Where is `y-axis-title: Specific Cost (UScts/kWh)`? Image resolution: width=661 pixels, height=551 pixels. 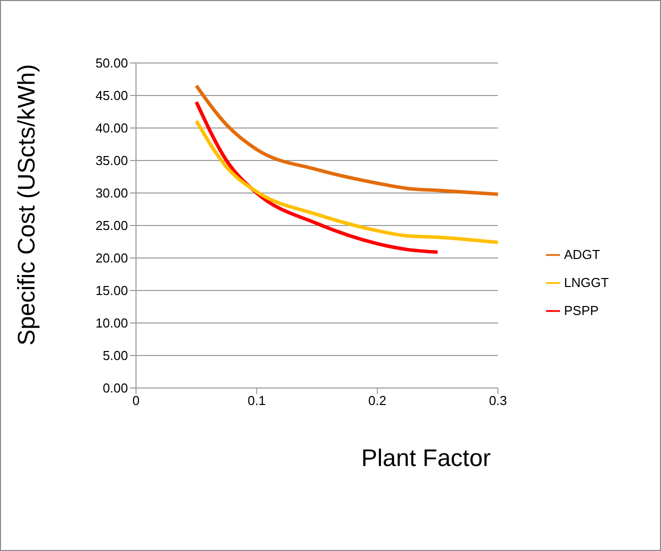 y-axis-title: Specific Cost (UScts/kWh) is located at coordinates (27, 205).